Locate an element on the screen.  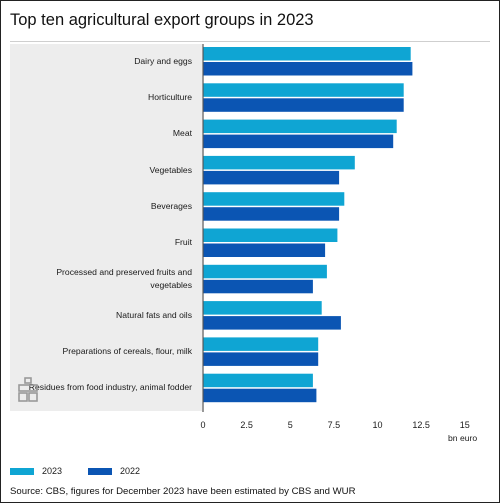
x-tick-label-5: 5 is located at coordinates (290, 425).